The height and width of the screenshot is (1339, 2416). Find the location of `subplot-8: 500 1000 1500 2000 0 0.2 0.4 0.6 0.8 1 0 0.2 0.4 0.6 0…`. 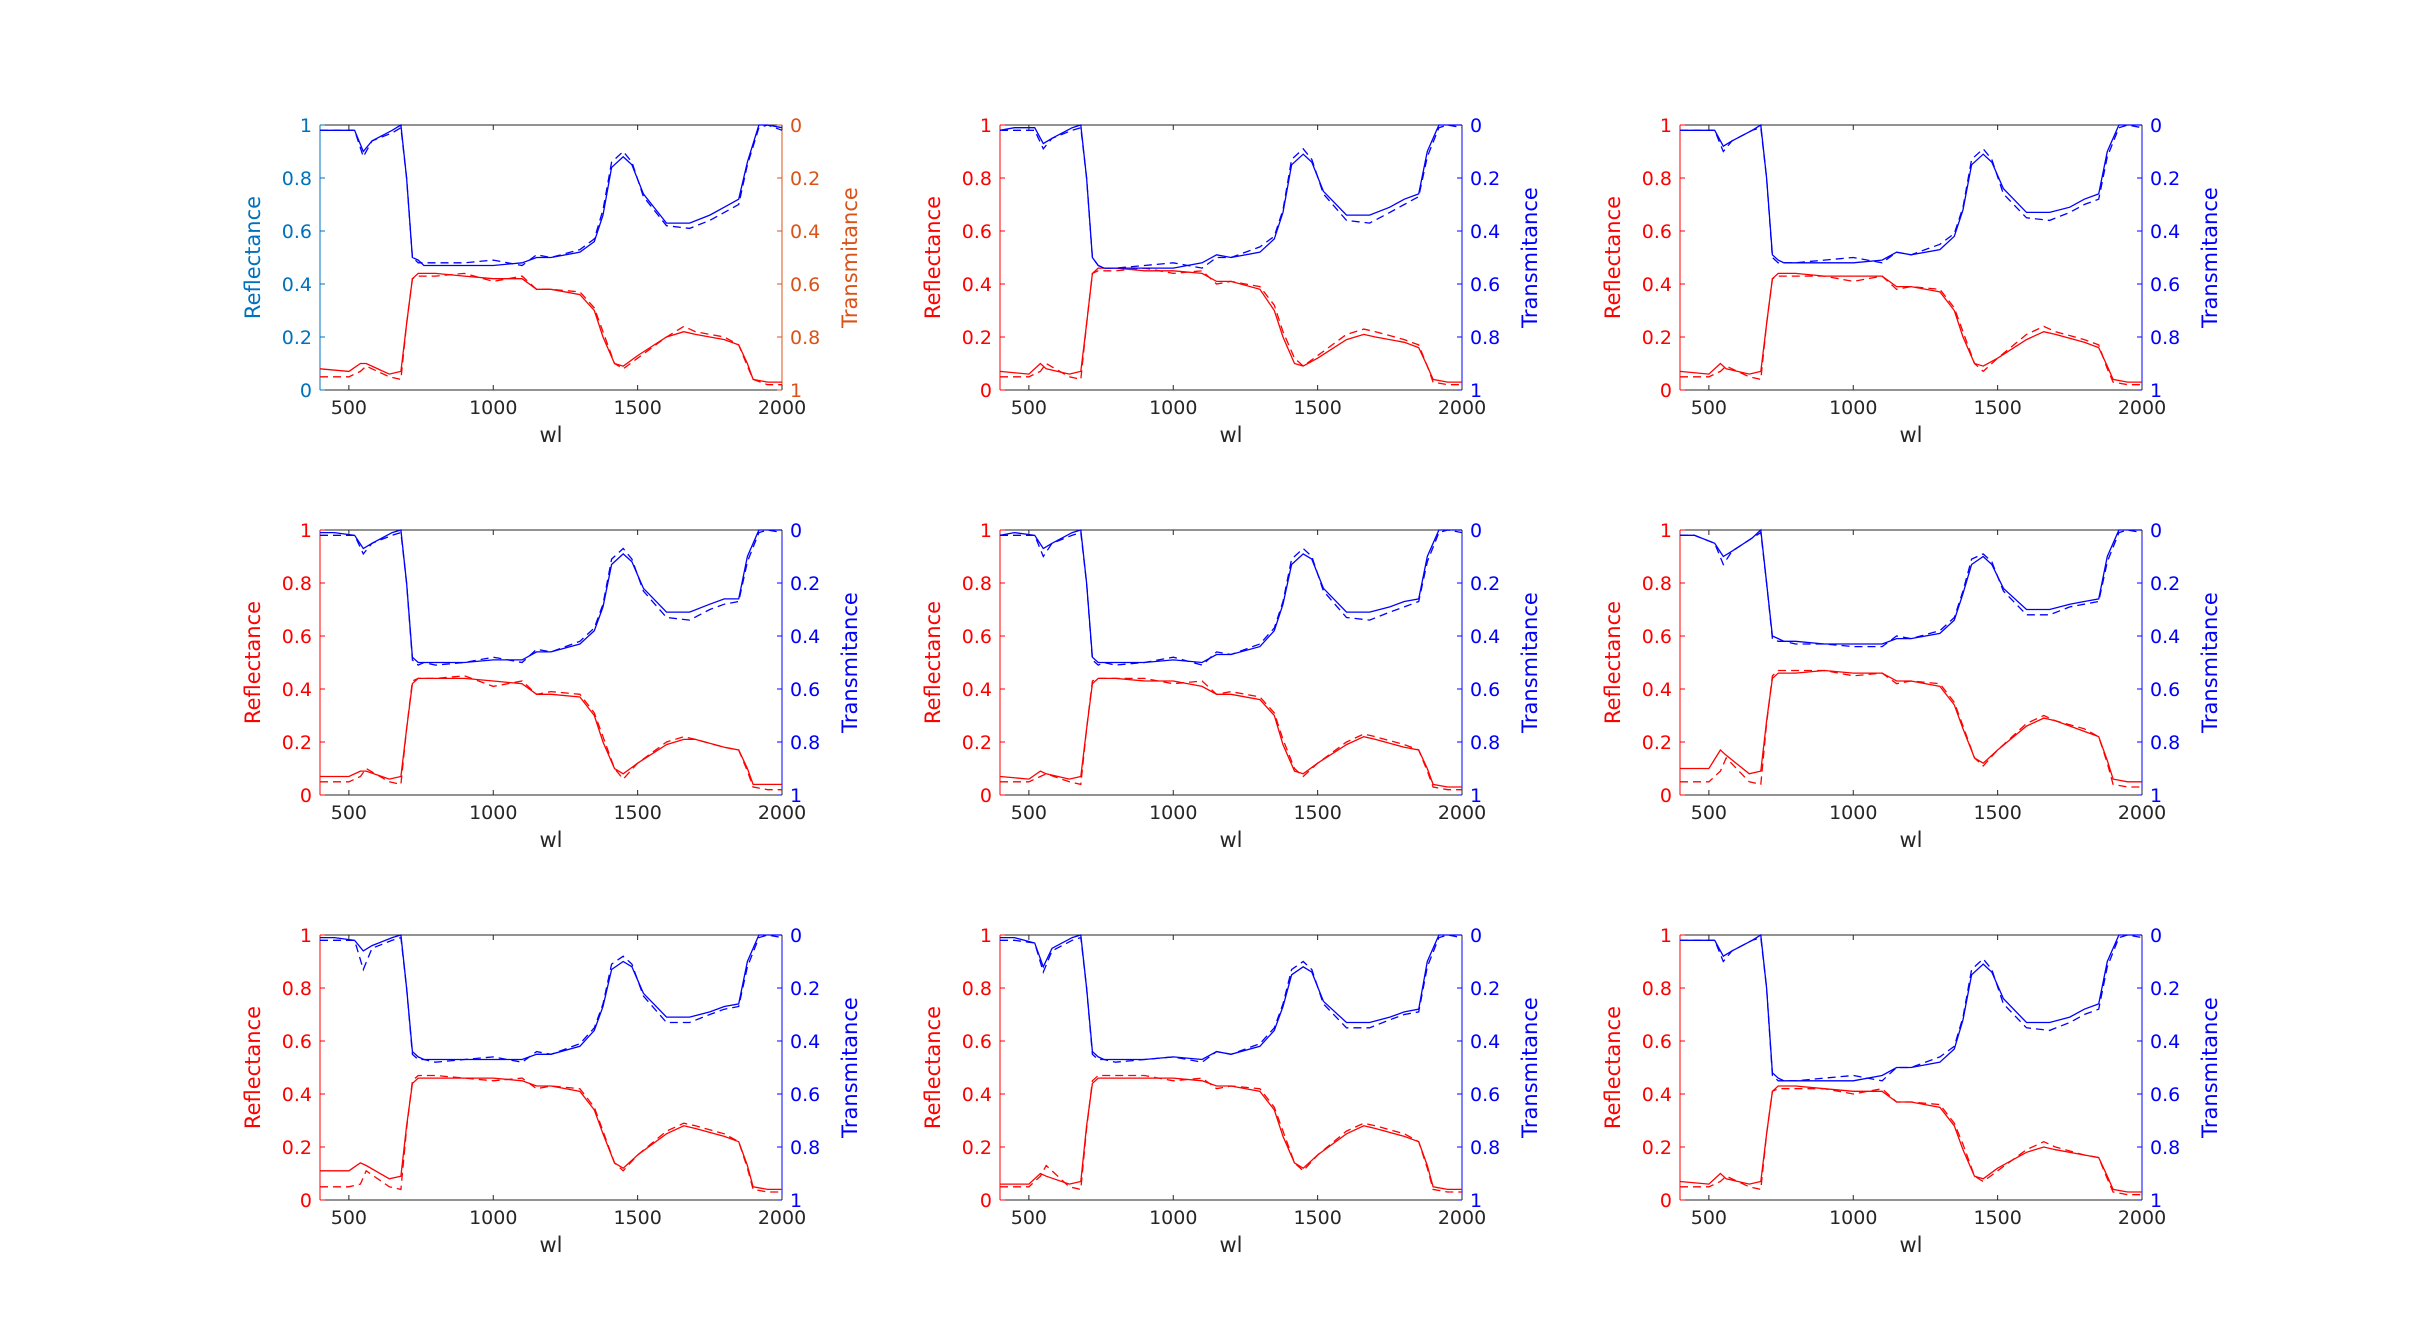

subplot-8: 500 1000 1500 2000 0 0.2 0.4 0.6 0.8 1 0 0.2 0.4 0.6 0… is located at coordinates (1231, 1091).